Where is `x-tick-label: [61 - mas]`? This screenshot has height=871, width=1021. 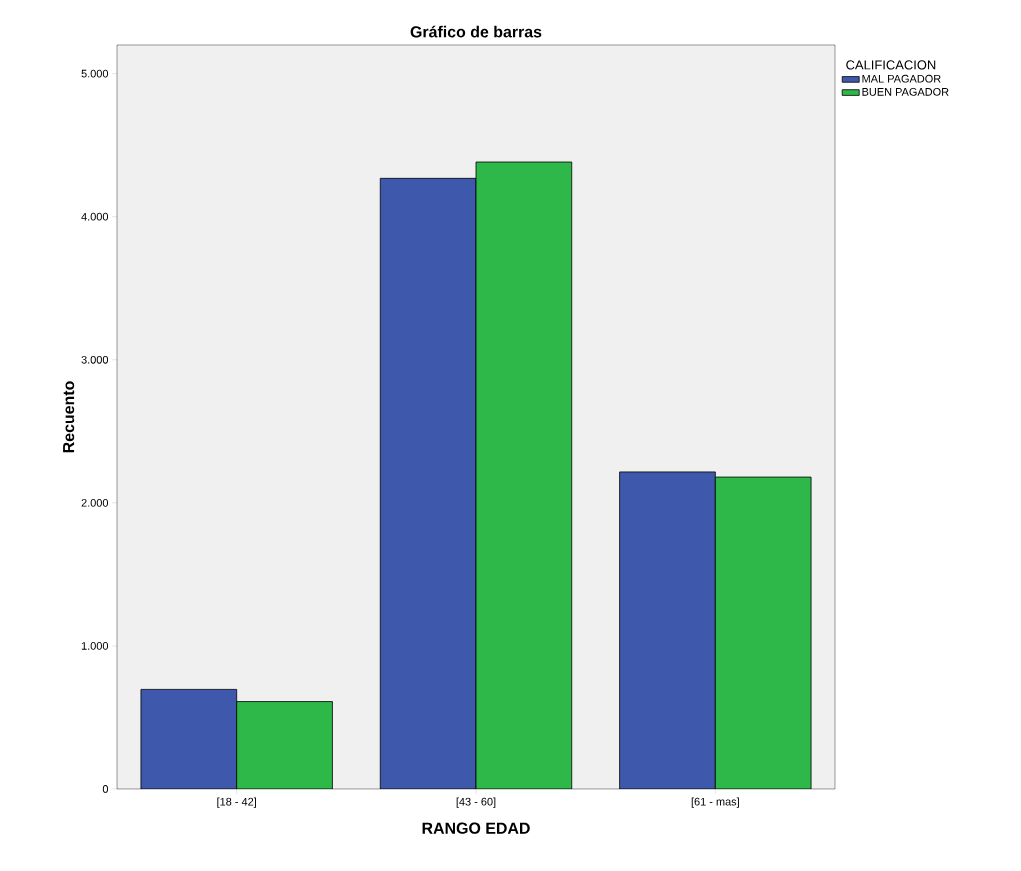
x-tick-label: [61 - mas] is located at coordinates (715, 802).